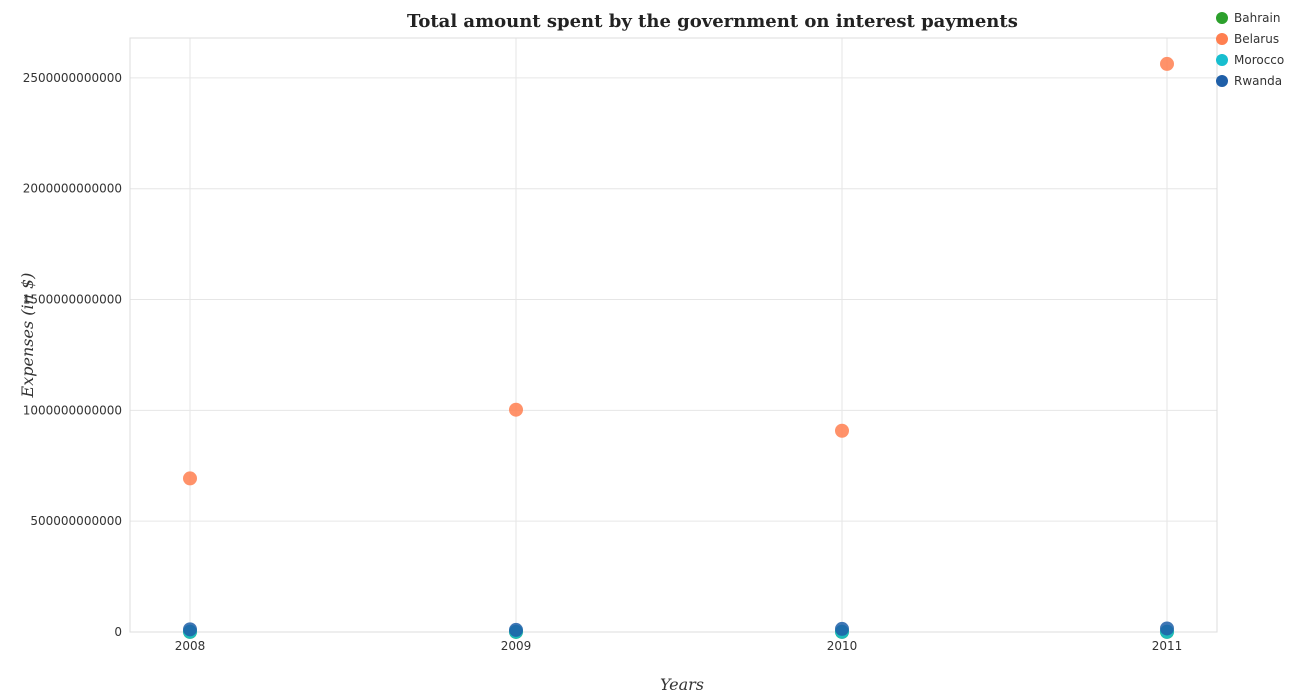  I want to click on y-tick-label: 2500000000000, so click(72, 78).